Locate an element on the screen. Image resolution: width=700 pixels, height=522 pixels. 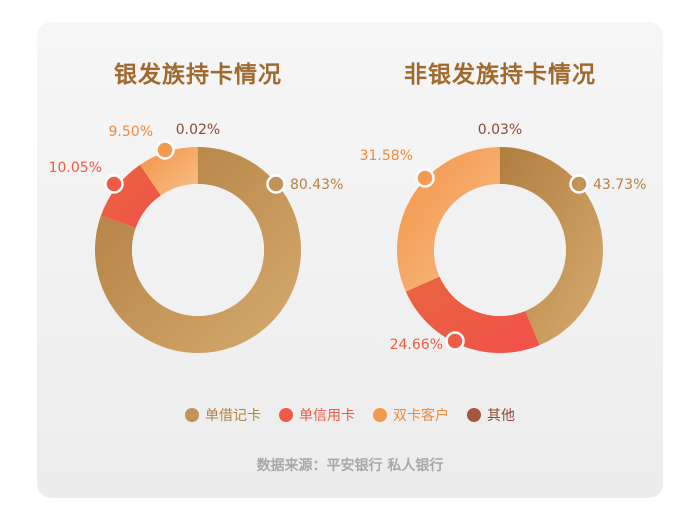
data-label-debit: 80.43% is located at coordinates (316, 185).